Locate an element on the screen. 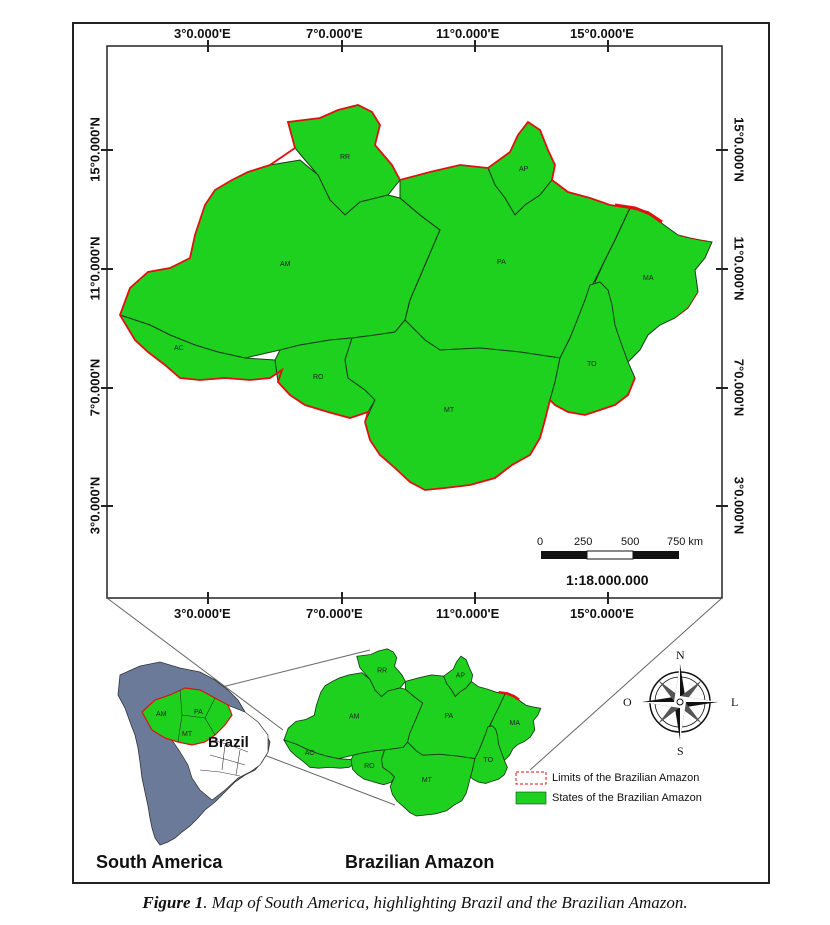 This screenshot has height=925, width=830. inset-label-mt: MT is located at coordinates (427, 780).